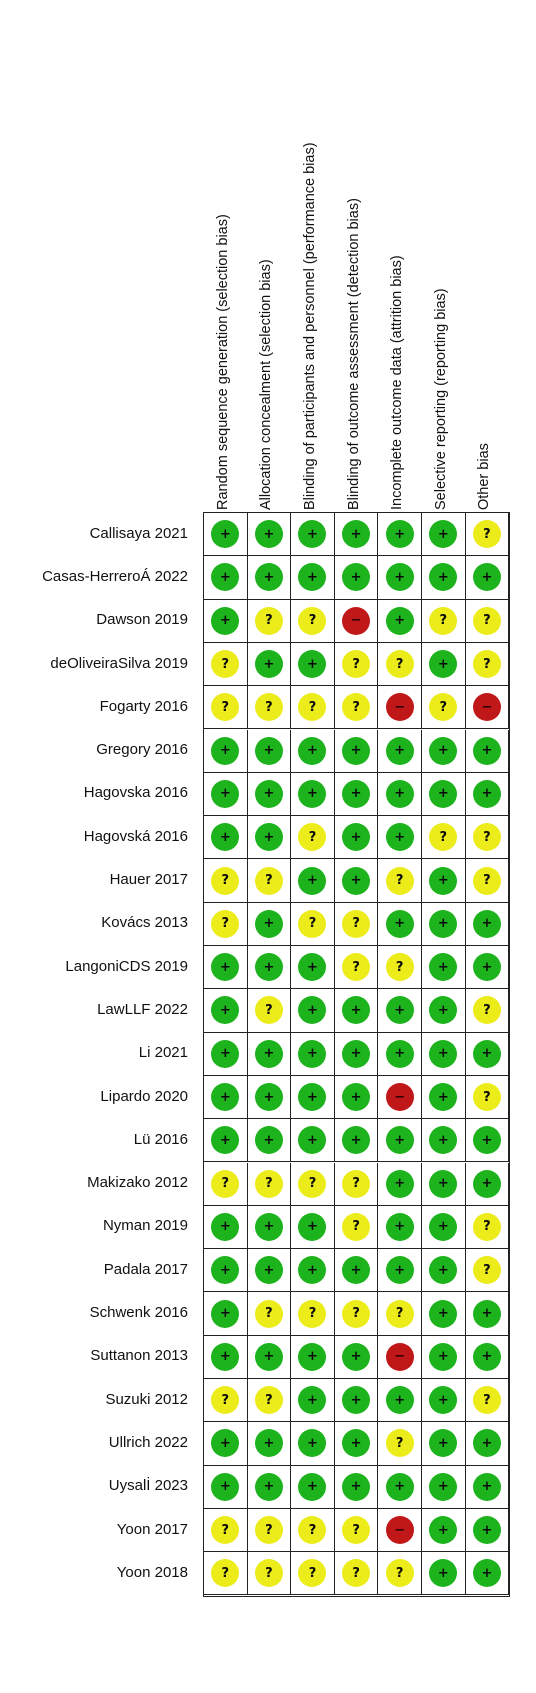 This screenshot has width=536, height=1693. Describe the element at coordinates (135, 793) in the screenshot. I see `study-label: Hagovska 2016` at that location.